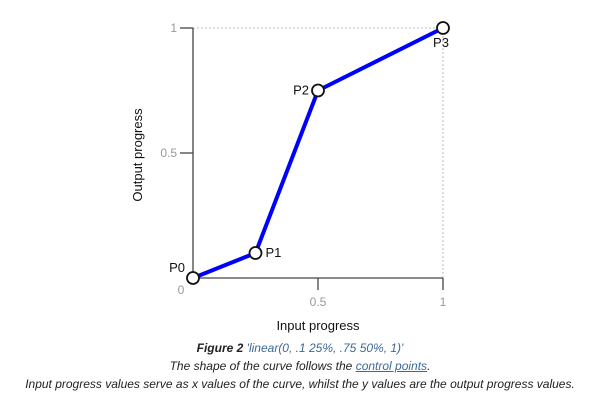 Image resolution: width=600 pixels, height=400 pixels. Describe the element at coordinates (443, 302) in the screenshot. I see `x-tick-label: 1` at that location.